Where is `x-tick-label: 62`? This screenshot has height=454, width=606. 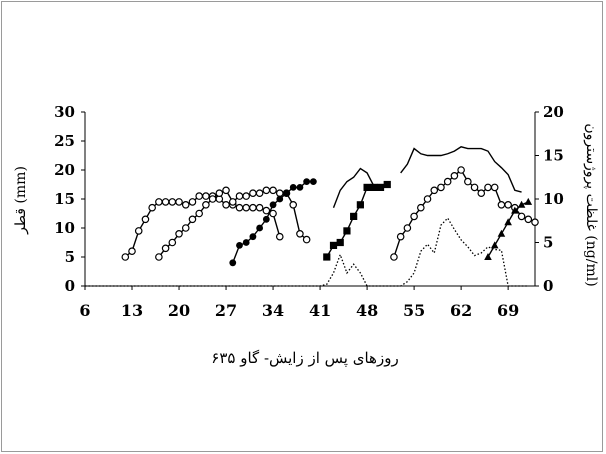
x-tick-label: 62 is located at coordinates (461, 310).